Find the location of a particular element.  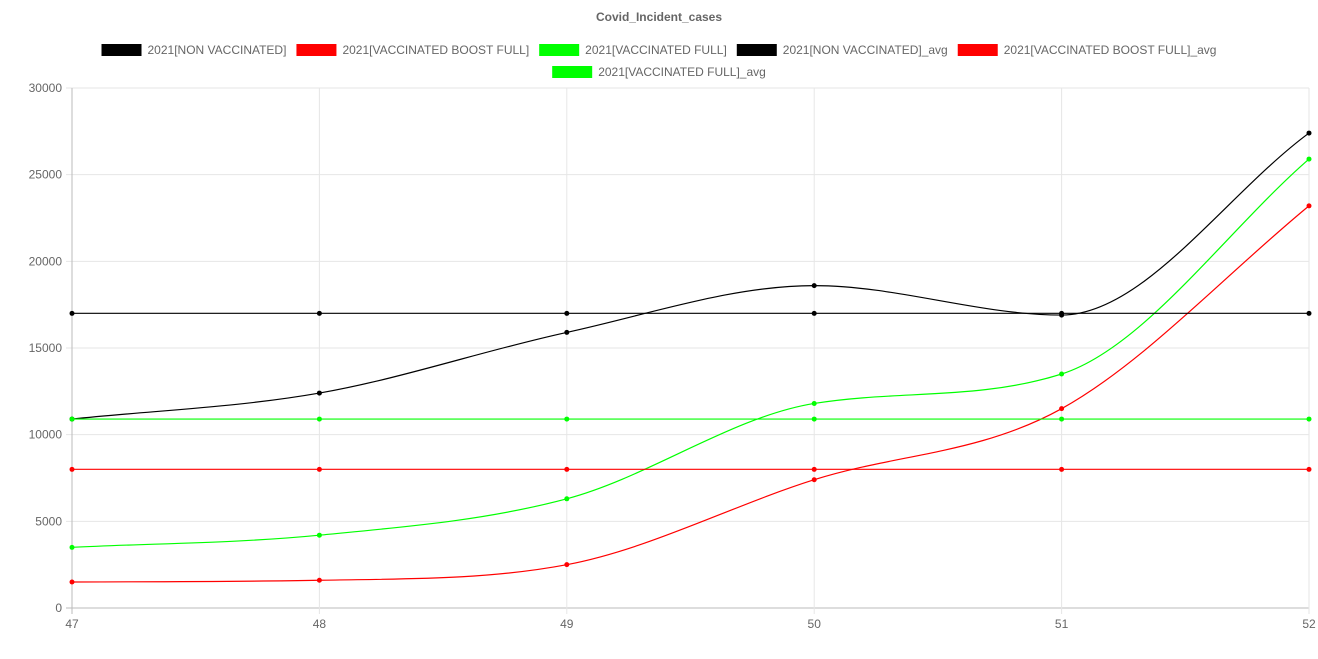

legend-item: 2021[VACCINATED FULL] is located at coordinates (633, 50).